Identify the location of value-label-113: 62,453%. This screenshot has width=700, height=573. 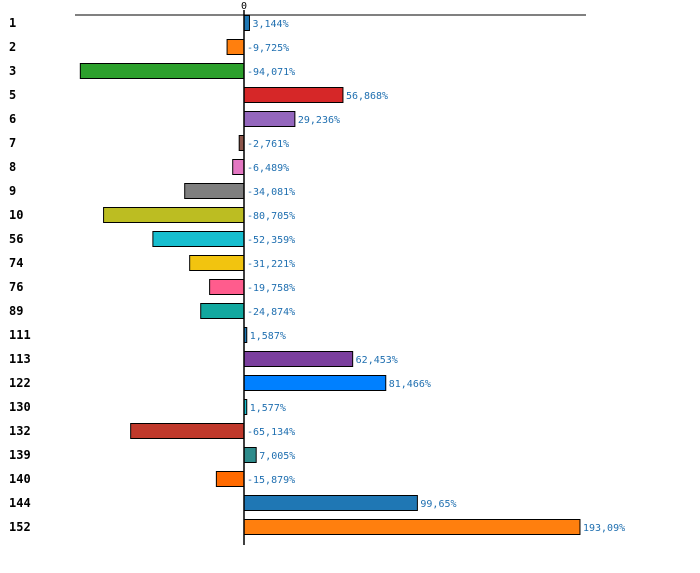
(377, 360).